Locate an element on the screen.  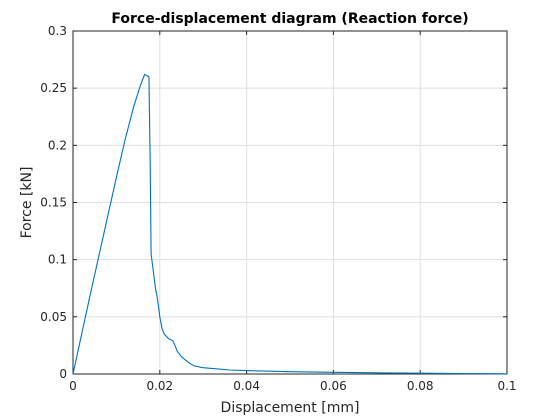
y-tick-label: 0.05 is located at coordinates (53, 317).